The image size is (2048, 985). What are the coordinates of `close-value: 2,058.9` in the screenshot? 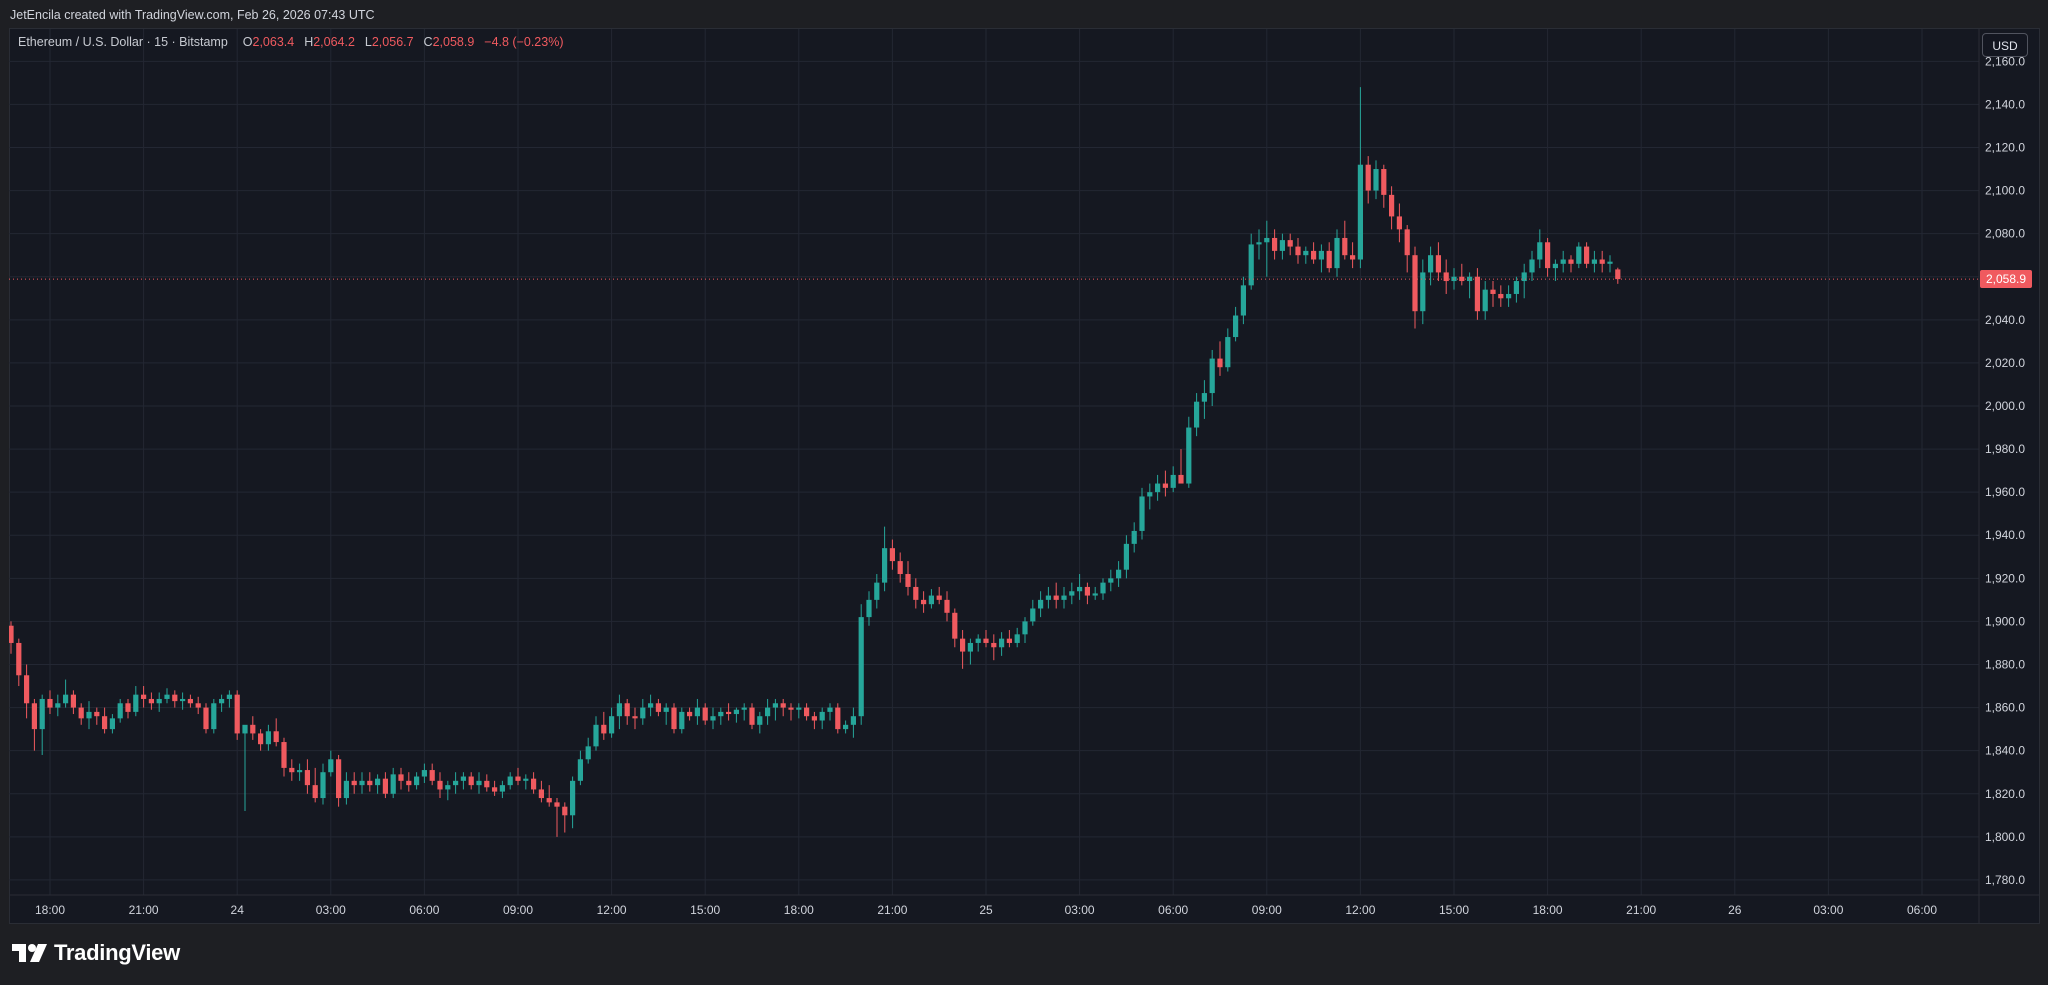 It's located at (453, 42).